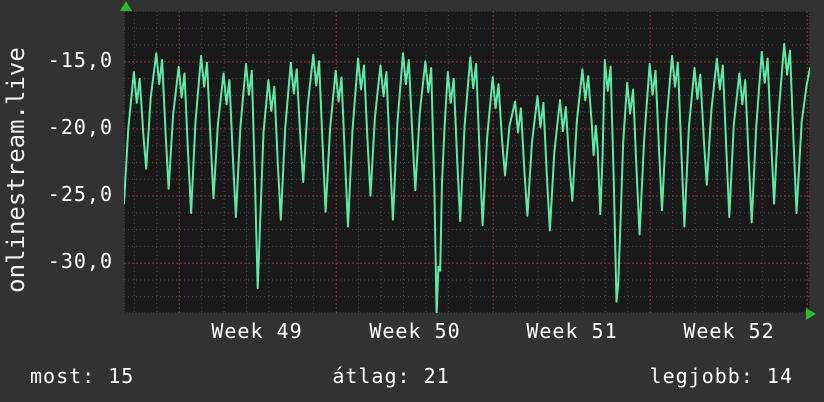 The image size is (824, 402). I want to click on stat-average: átlag: 21, so click(391, 376).